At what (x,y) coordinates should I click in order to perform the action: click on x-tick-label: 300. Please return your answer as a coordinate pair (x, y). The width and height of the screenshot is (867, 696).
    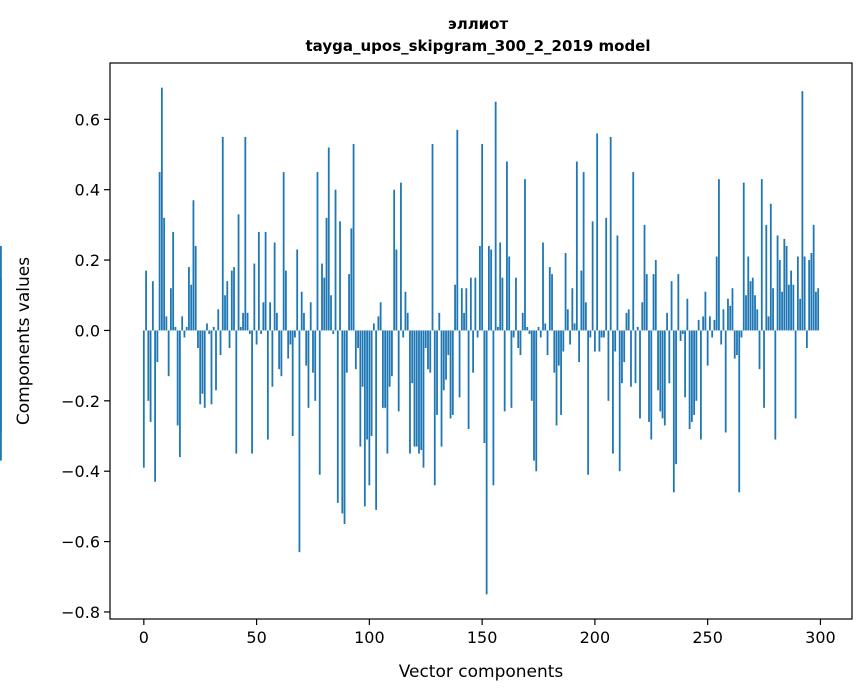
    Looking at the image, I should click on (820, 637).